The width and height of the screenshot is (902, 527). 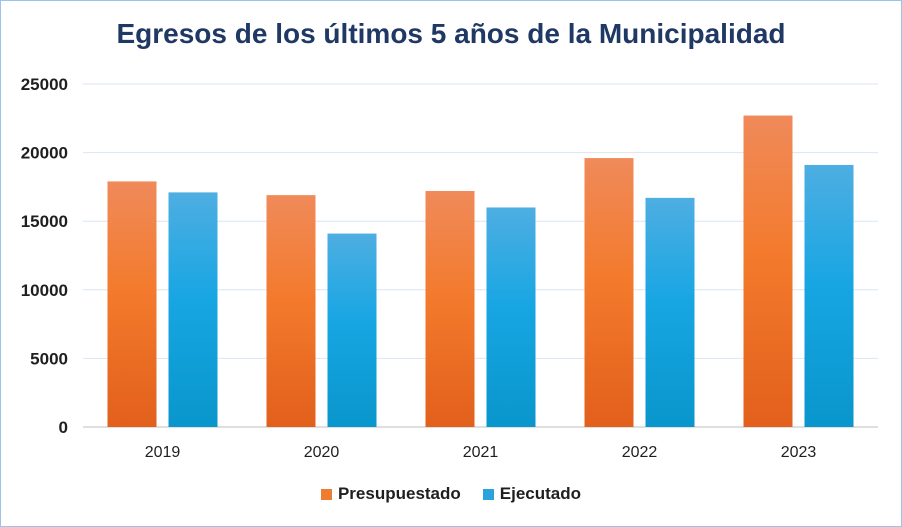 What do you see at coordinates (799, 452) in the screenshot?
I see `x-tick-label: 2023` at bounding box center [799, 452].